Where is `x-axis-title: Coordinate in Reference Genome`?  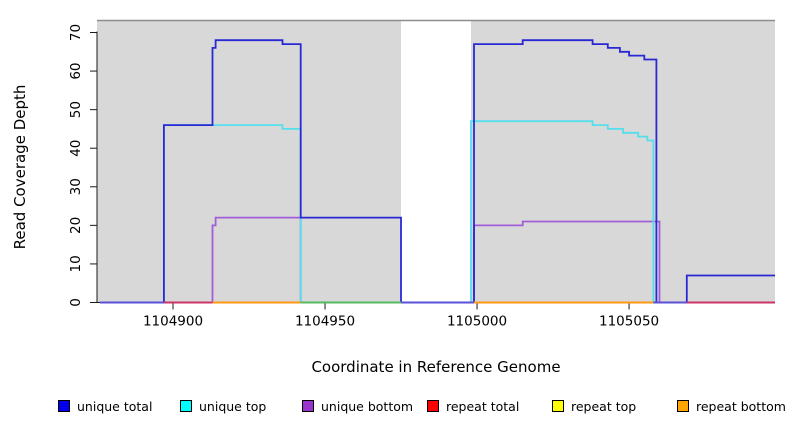
x-axis-title: Coordinate in Reference Genome is located at coordinates (436, 367).